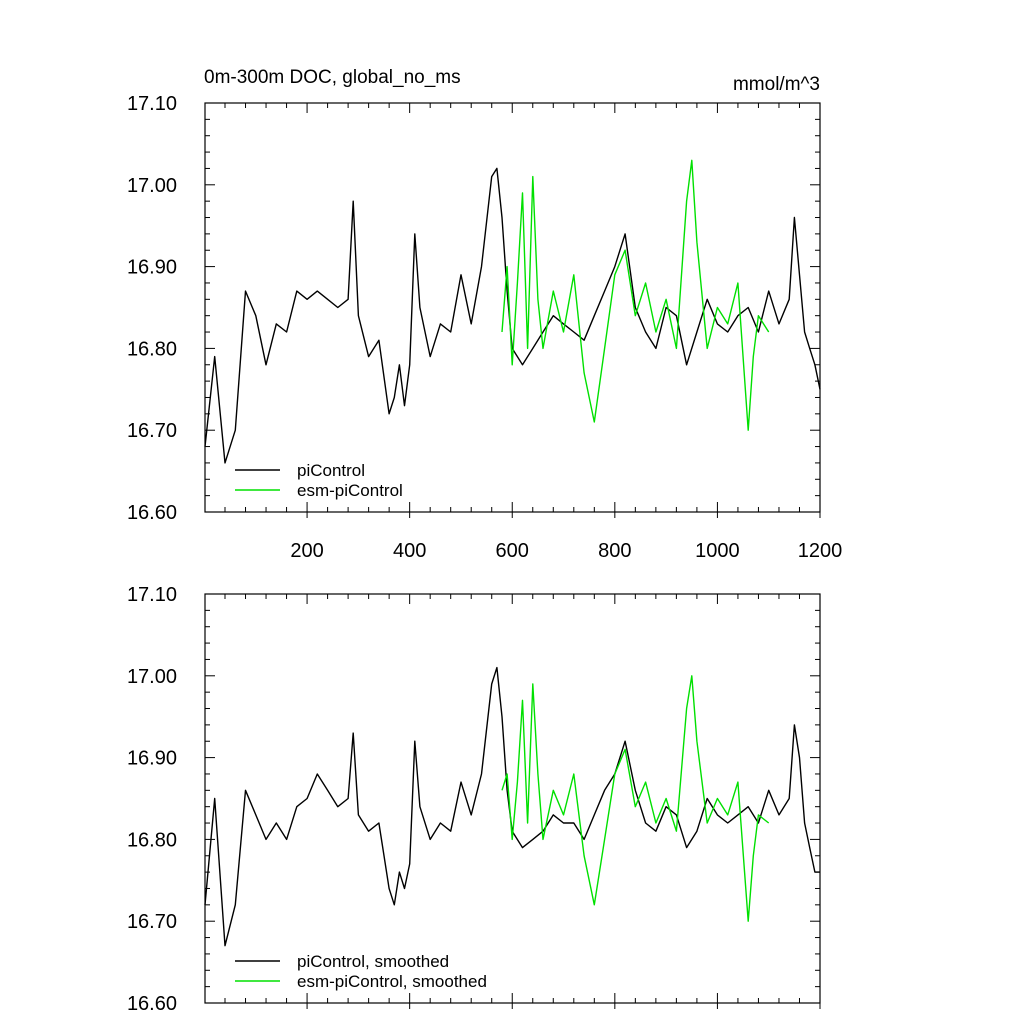  What do you see at coordinates (306, 551) in the screenshot?
I see `x-tick-label: 200` at bounding box center [306, 551].